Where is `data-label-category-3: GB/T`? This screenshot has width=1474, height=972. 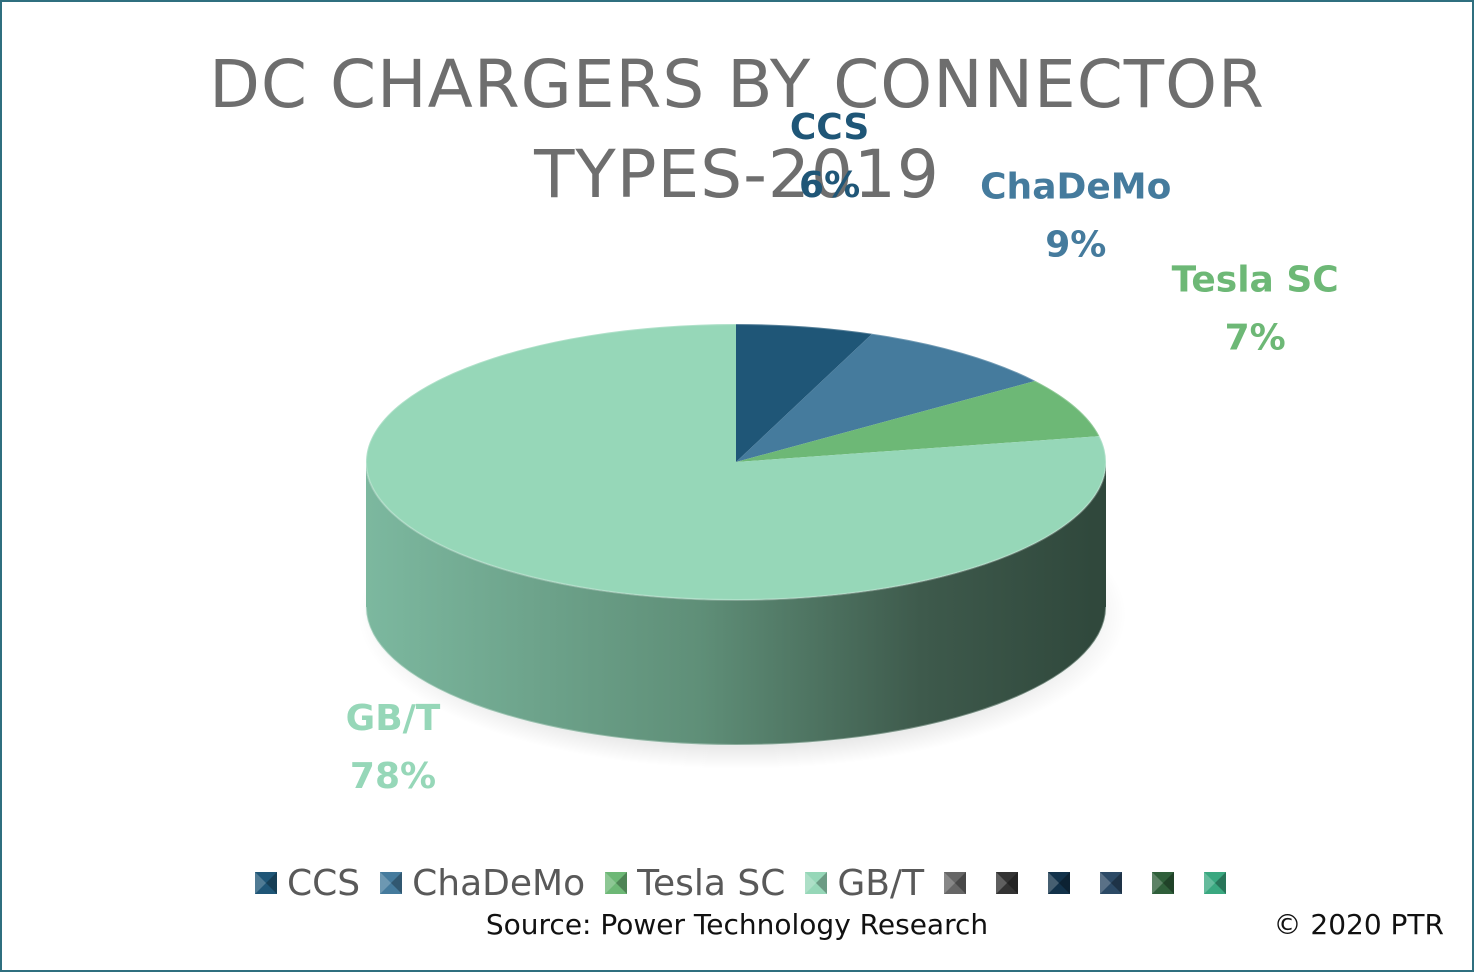
data-label-category-3: GB/T is located at coordinates (393, 718).